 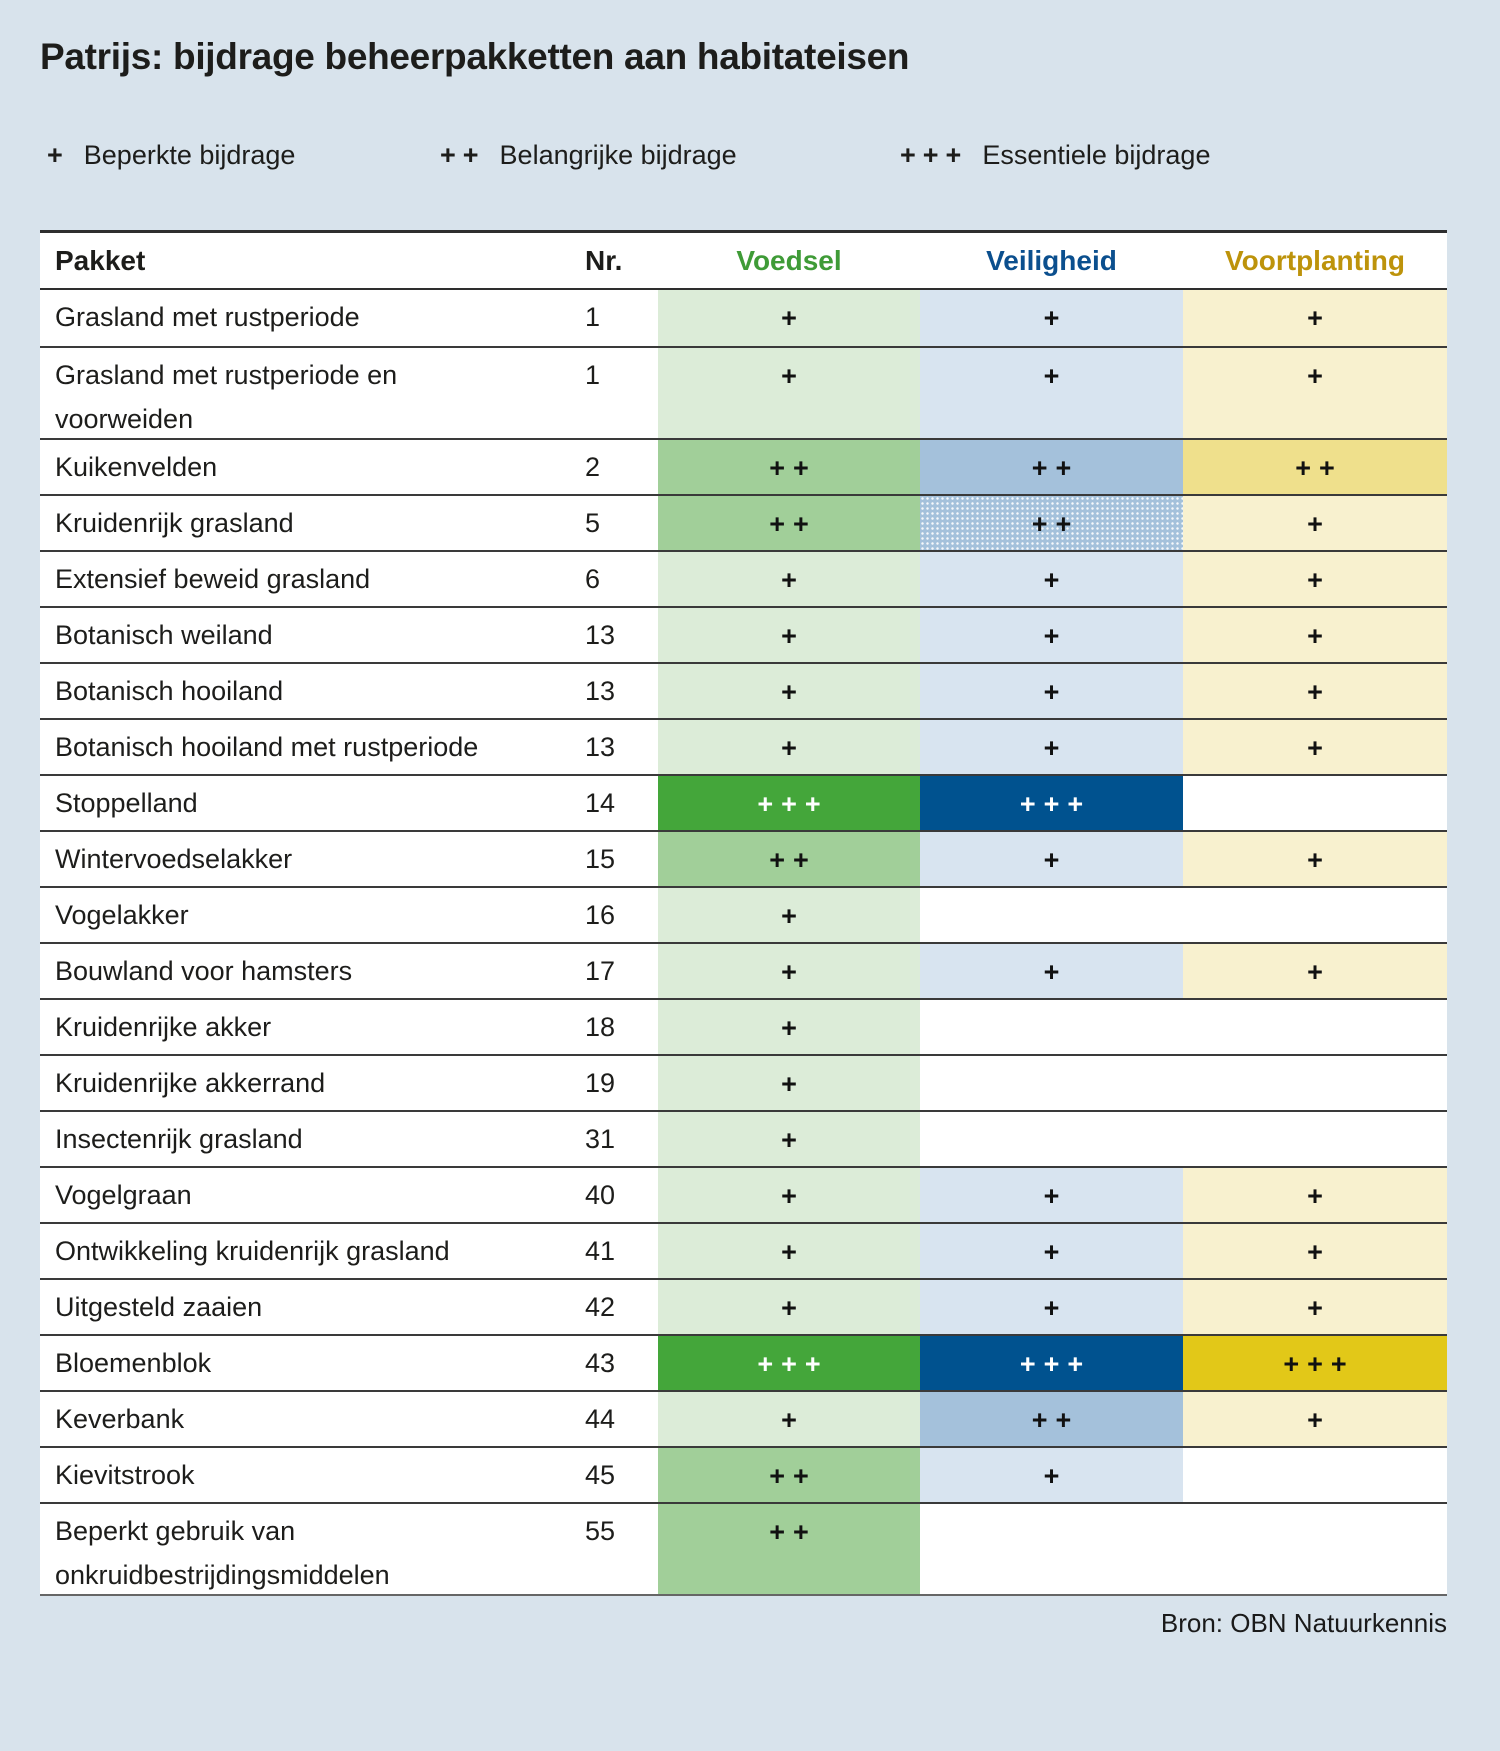 I want to click on table-row: Extensief beweid grasland 6 + + +, so click(x=743, y=578).